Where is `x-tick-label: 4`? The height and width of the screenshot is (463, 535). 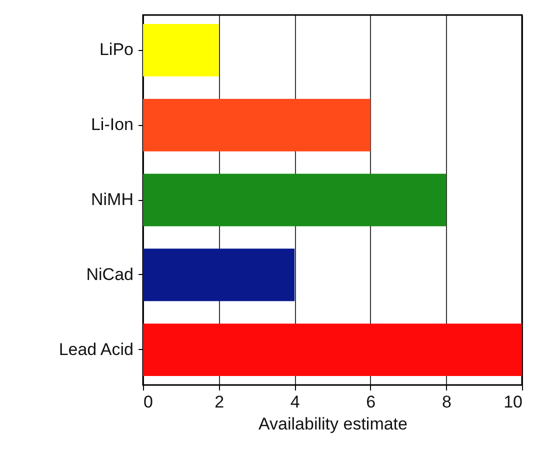 x-tick-label: 4 is located at coordinates (295, 402).